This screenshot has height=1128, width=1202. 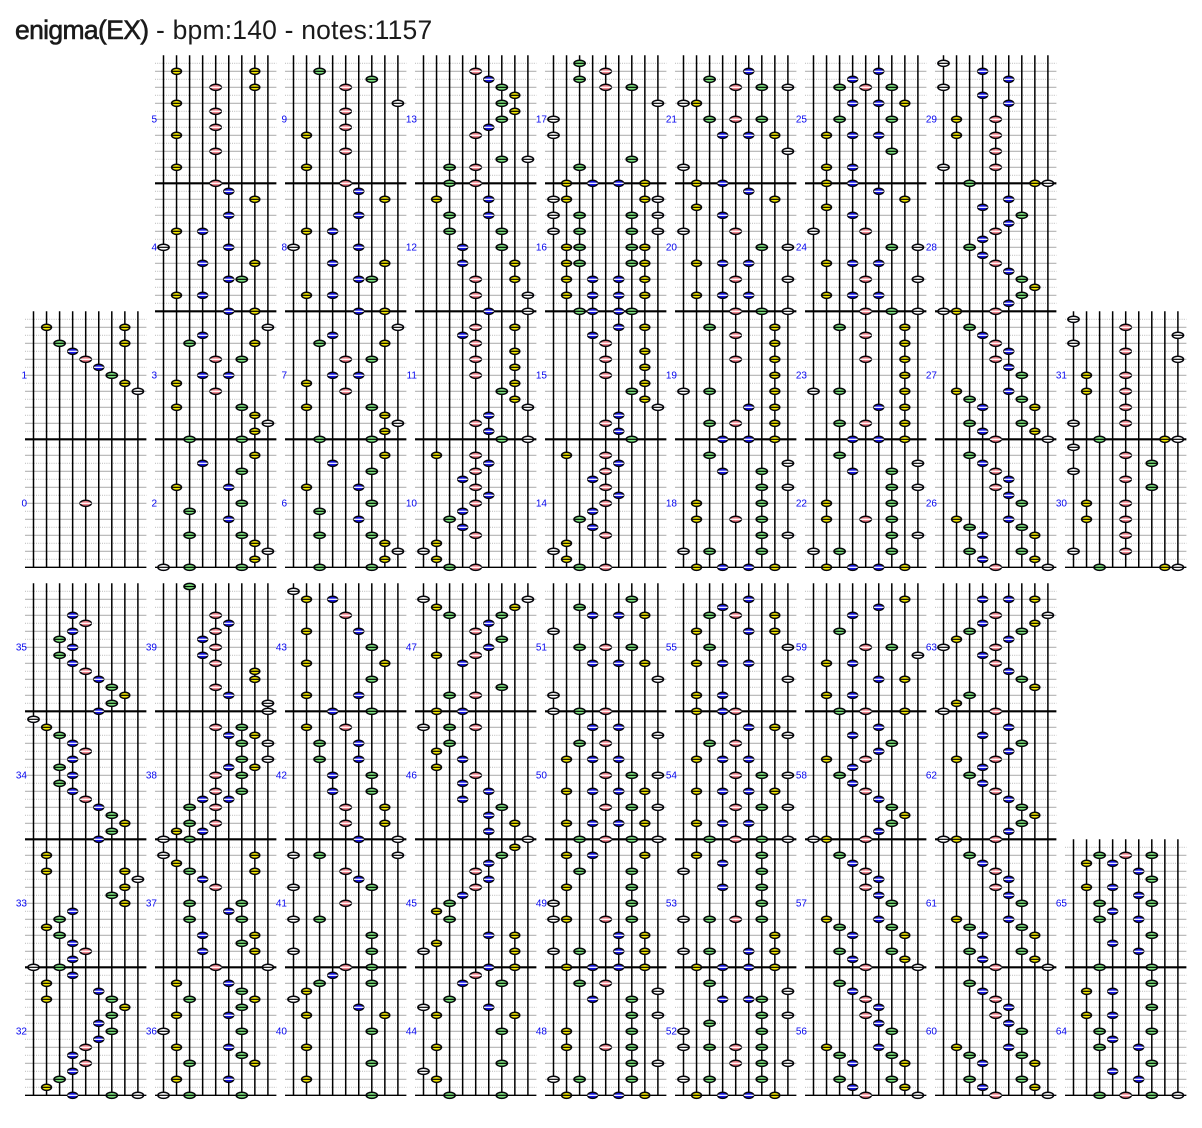 What do you see at coordinates (802, 904) in the screenshot?
I see `svg-text: 57` at bounding box center [802, 904].